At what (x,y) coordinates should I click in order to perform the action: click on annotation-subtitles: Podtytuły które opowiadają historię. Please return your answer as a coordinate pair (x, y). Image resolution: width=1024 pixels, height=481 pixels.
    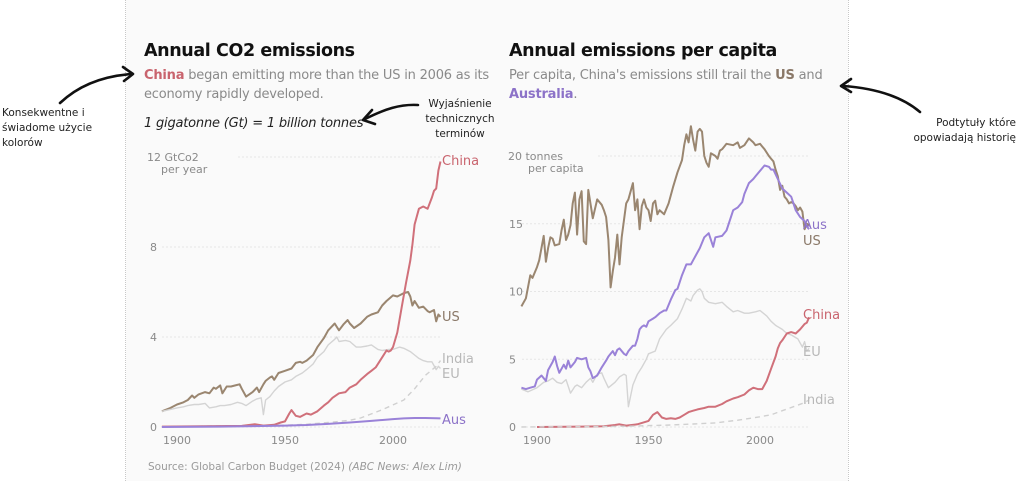
    Looking at the image, I should click on (964, 130).